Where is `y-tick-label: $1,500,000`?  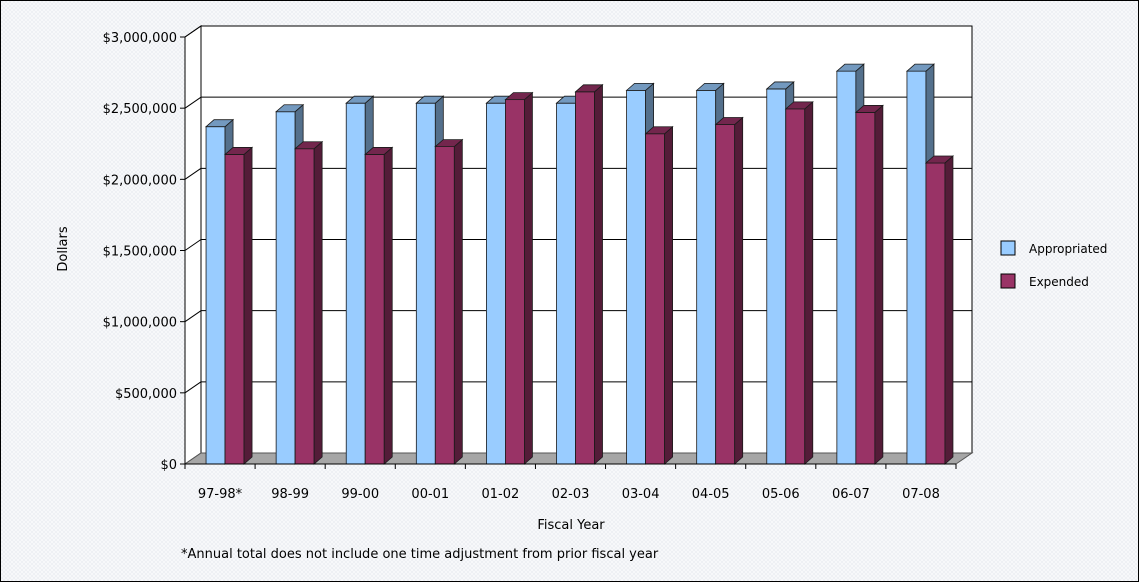
y-tick-label: $1,500,000 is located at coordinates (140, 252).